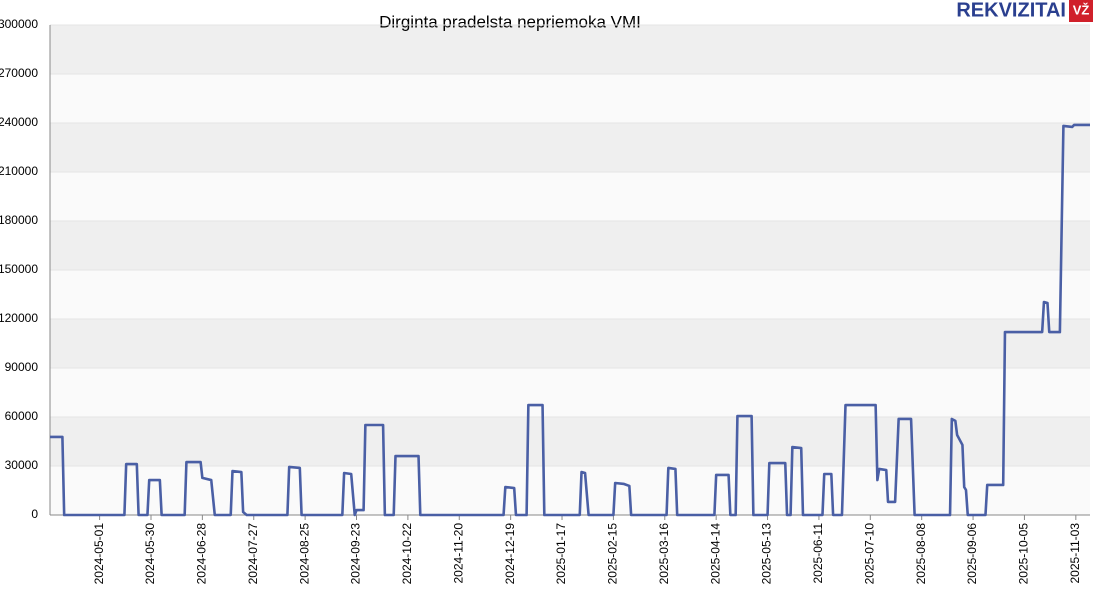 The width and height of the screenshot is (1100, 590). What do you see at coordinates (561, 554) in the screenshot?
I see `x-tick-label: 2025-01-17` at bounding box center [561, 554].